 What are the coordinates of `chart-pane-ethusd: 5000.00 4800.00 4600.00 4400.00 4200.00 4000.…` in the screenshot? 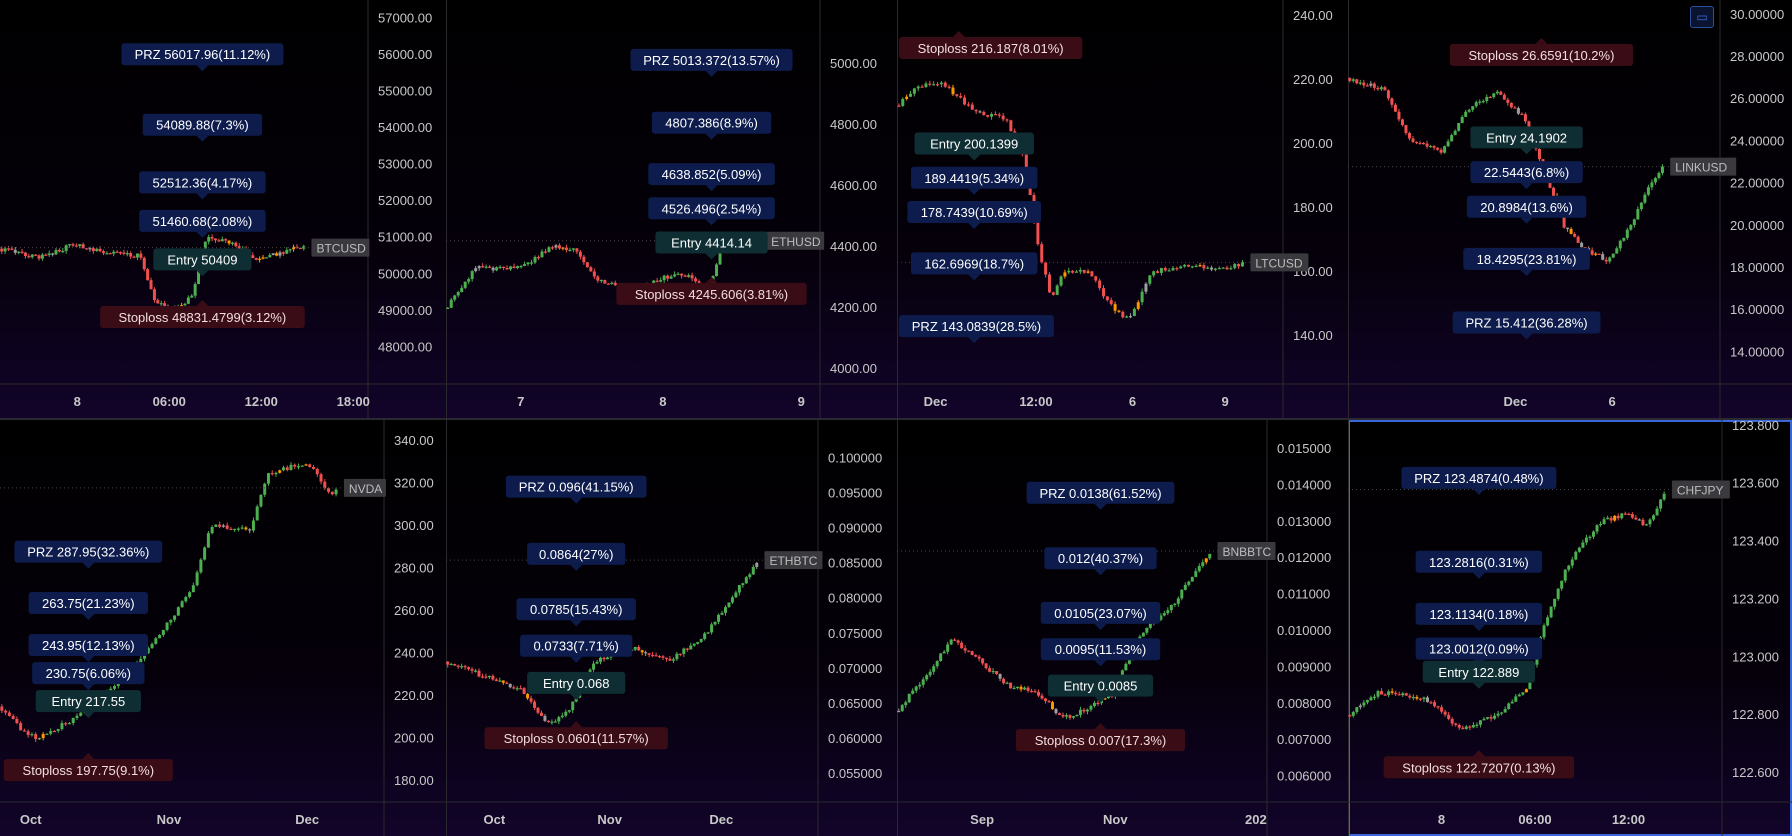 It's located at (671, 209).